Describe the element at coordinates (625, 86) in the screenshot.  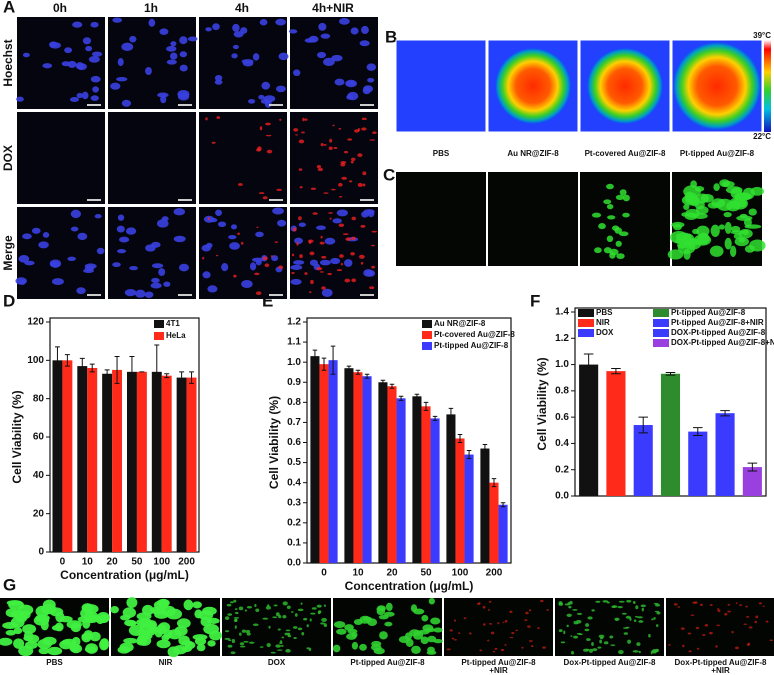
I see `heat-spot` at that location.